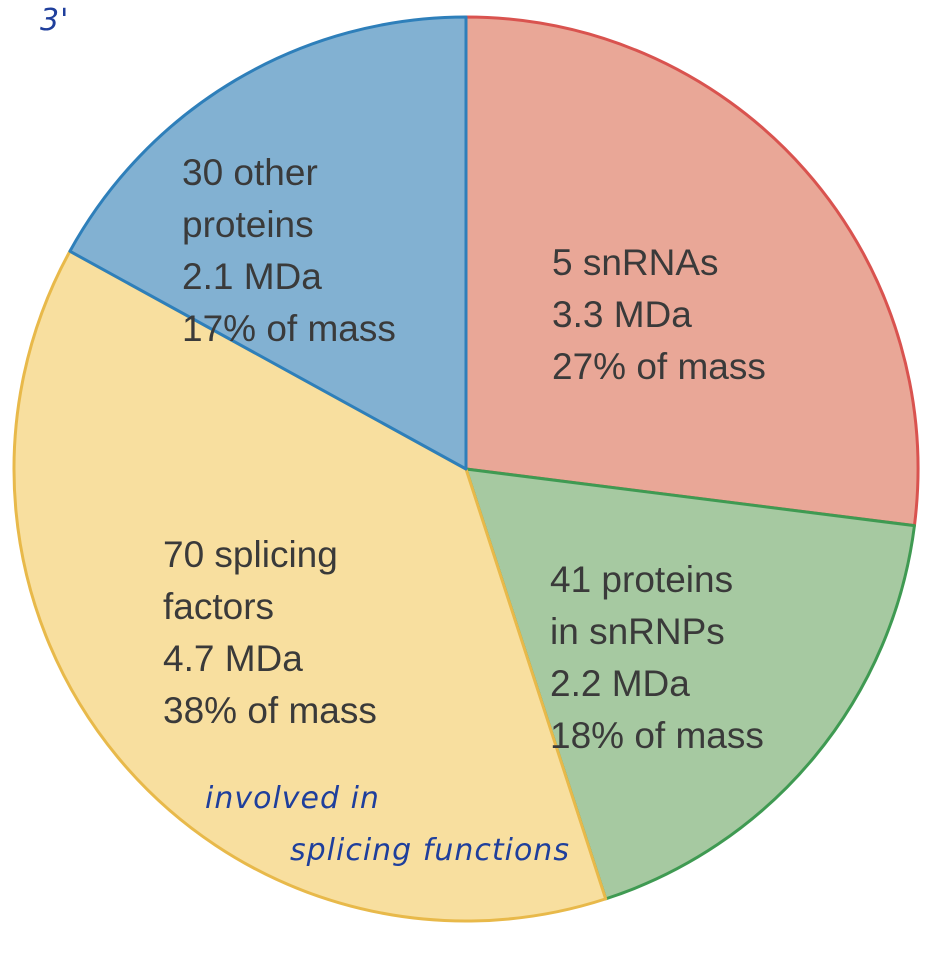 The width and height of the screenshot is (946, 960). I want to click on pie-slice-label-line: 30 other, so click(250, 172).